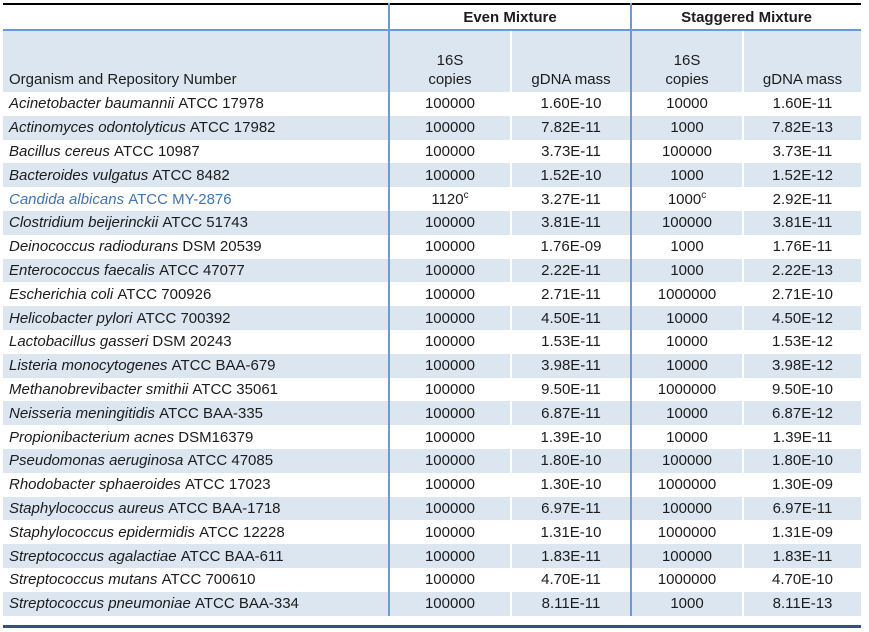  What do you see at coordinates (801, 341) in the screenshot?
I see `staggered-gdna-mass-cell: 1.53E-12` at bounding box center [801, 341].